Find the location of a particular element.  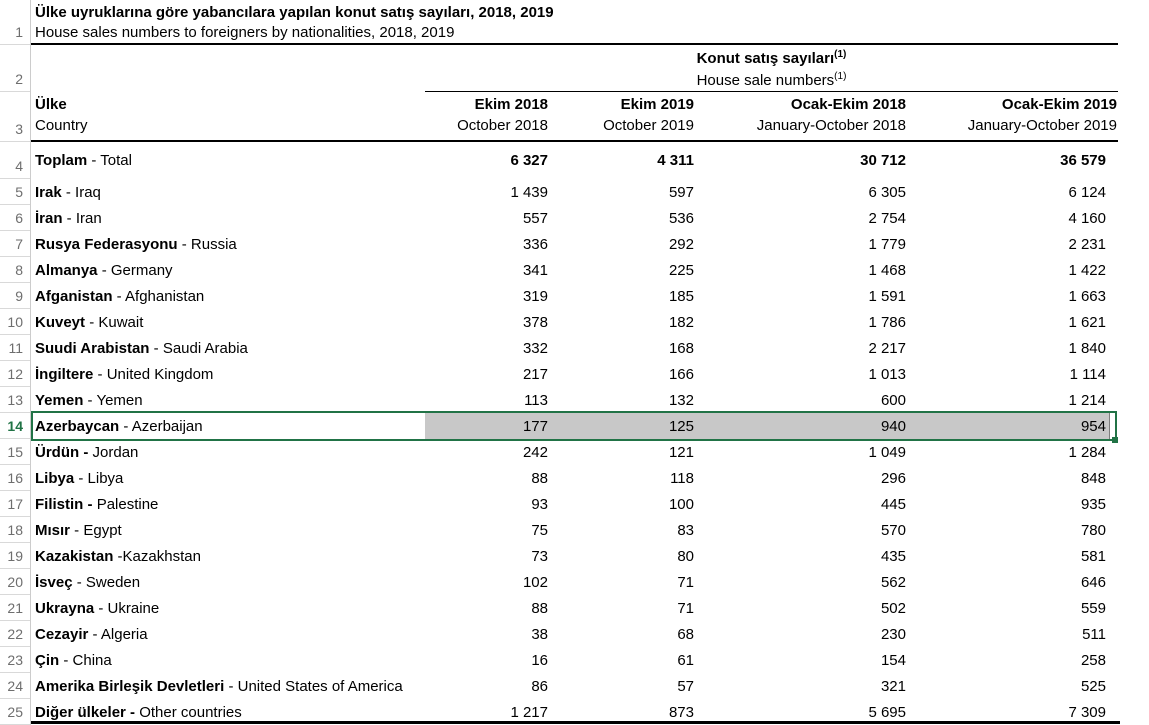

value-cell-oct-2019: 597 is located at coordinates (681, 192).